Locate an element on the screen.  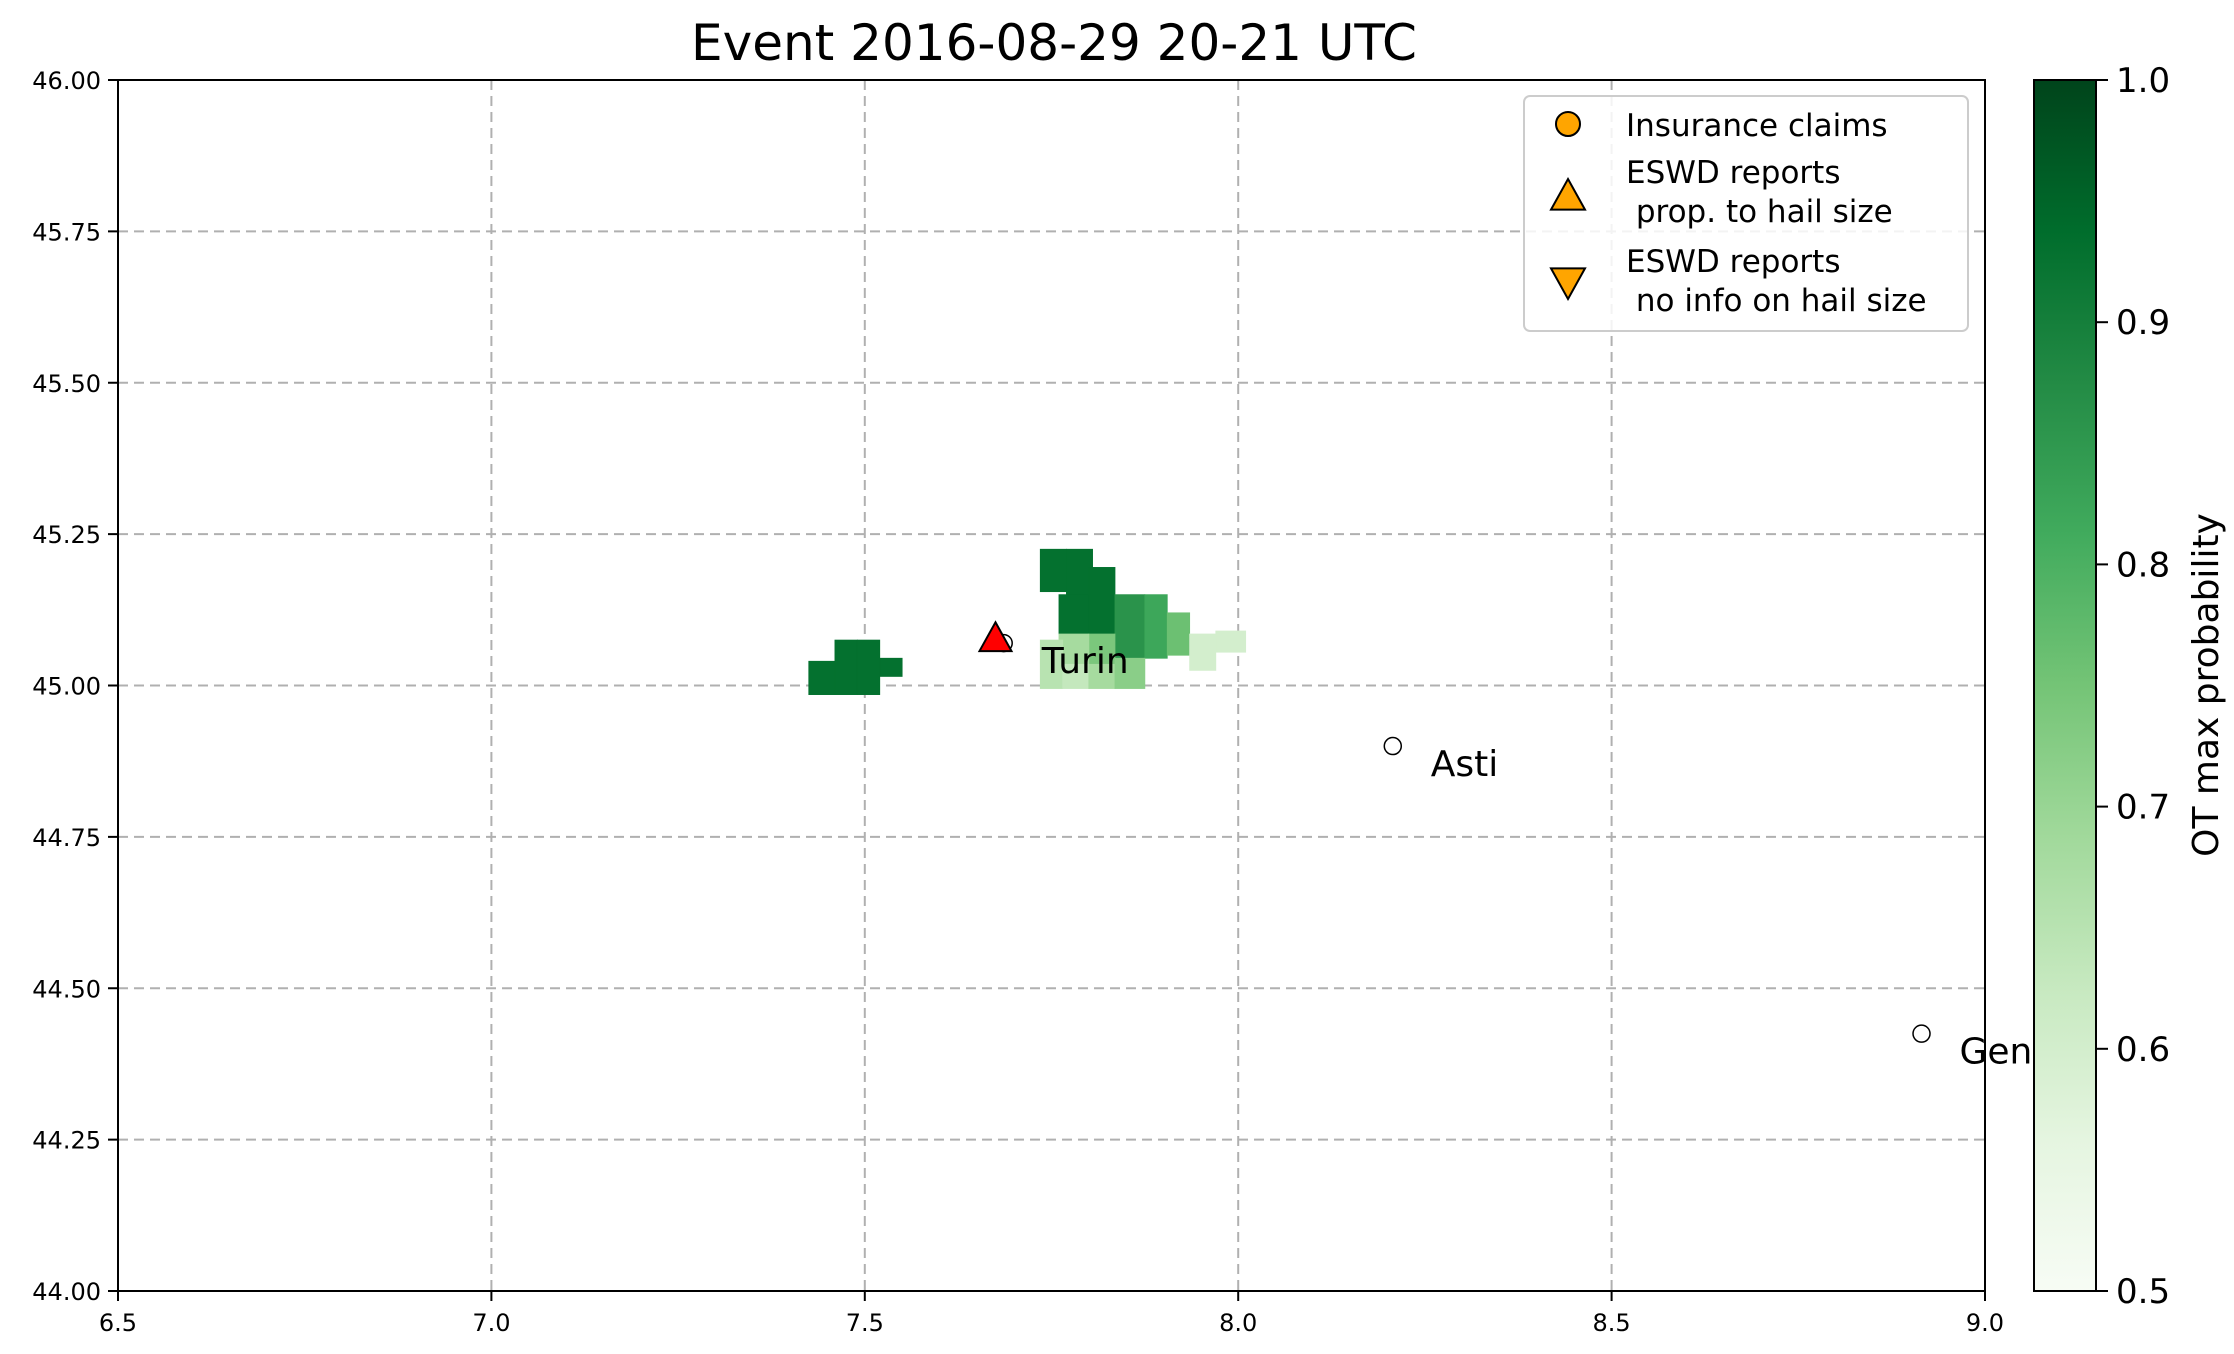
legend-label: ESWD reports prop. to hail size is located at coordinates (1759, 192).